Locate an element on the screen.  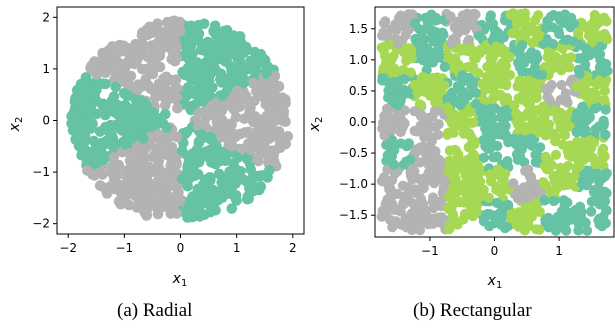
y-tick-label: 1 is located at coordinates (46, 69).